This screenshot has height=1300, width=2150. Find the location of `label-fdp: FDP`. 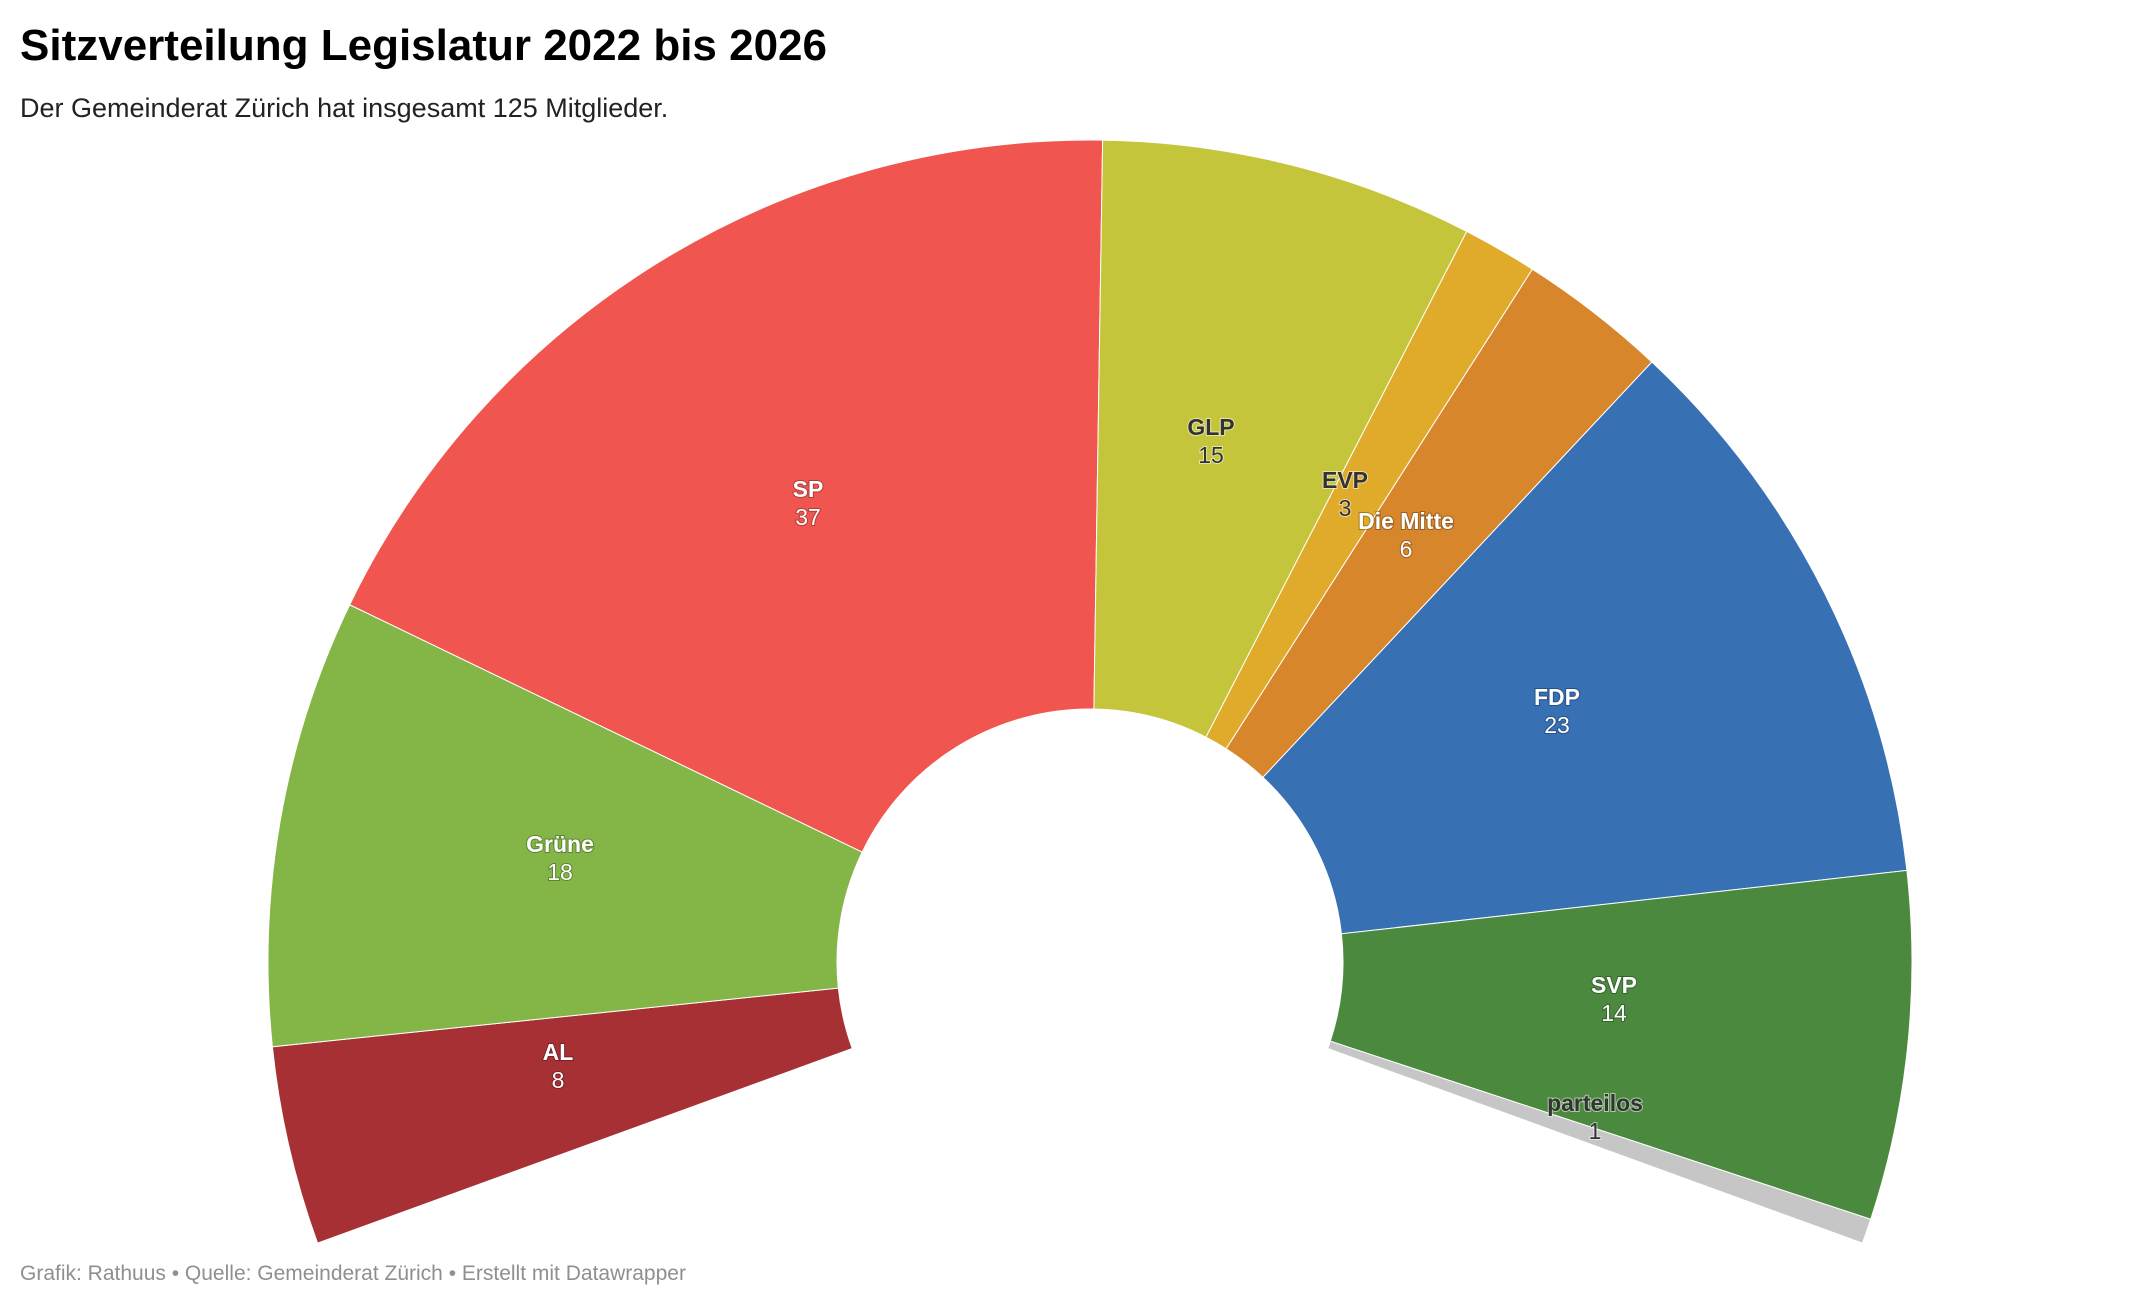

label-fdp: FDP is located at coordinates (1557, 697).